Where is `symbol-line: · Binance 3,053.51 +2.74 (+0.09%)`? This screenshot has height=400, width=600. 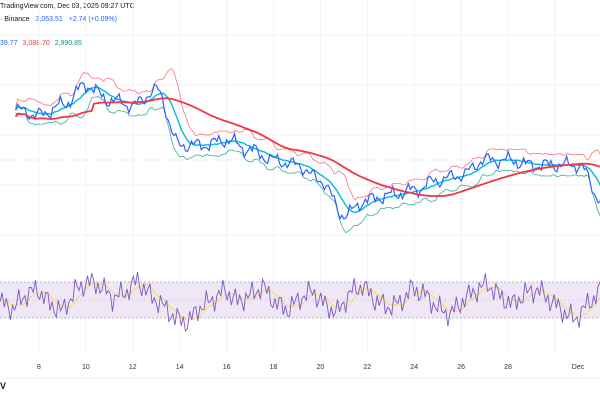
symbol-line: · Binance 3,053.51 +2.74 (+0.09%) is located at coordinates (58, 19).